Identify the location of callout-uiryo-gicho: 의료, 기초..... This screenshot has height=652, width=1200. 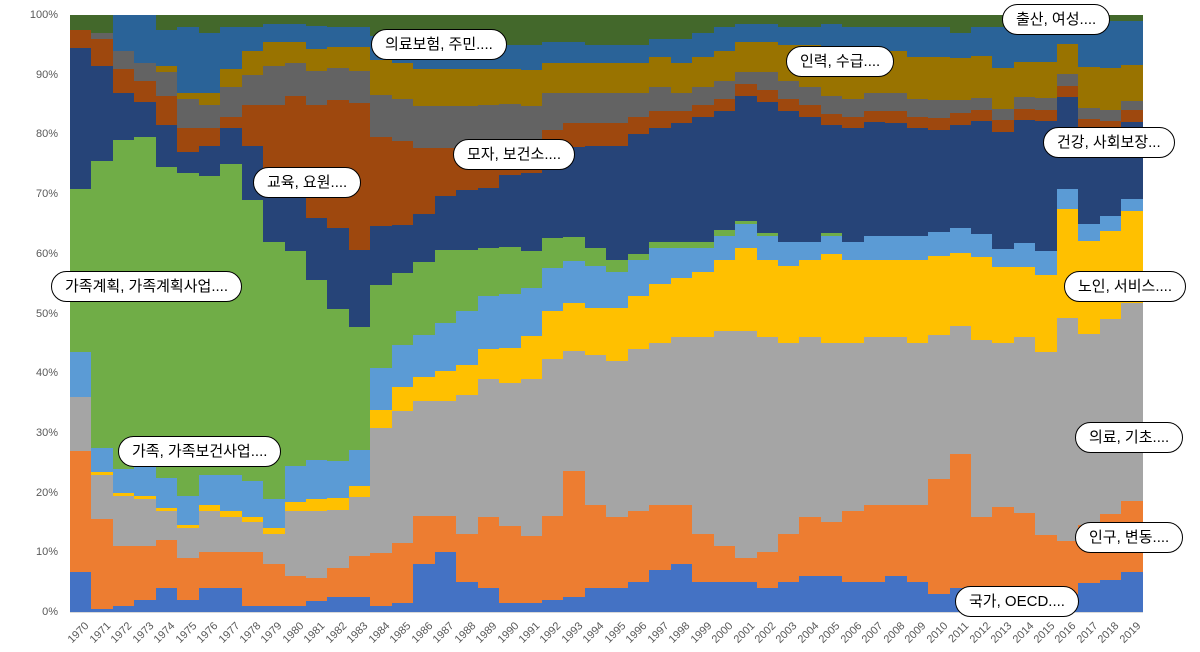
(1129, 437).